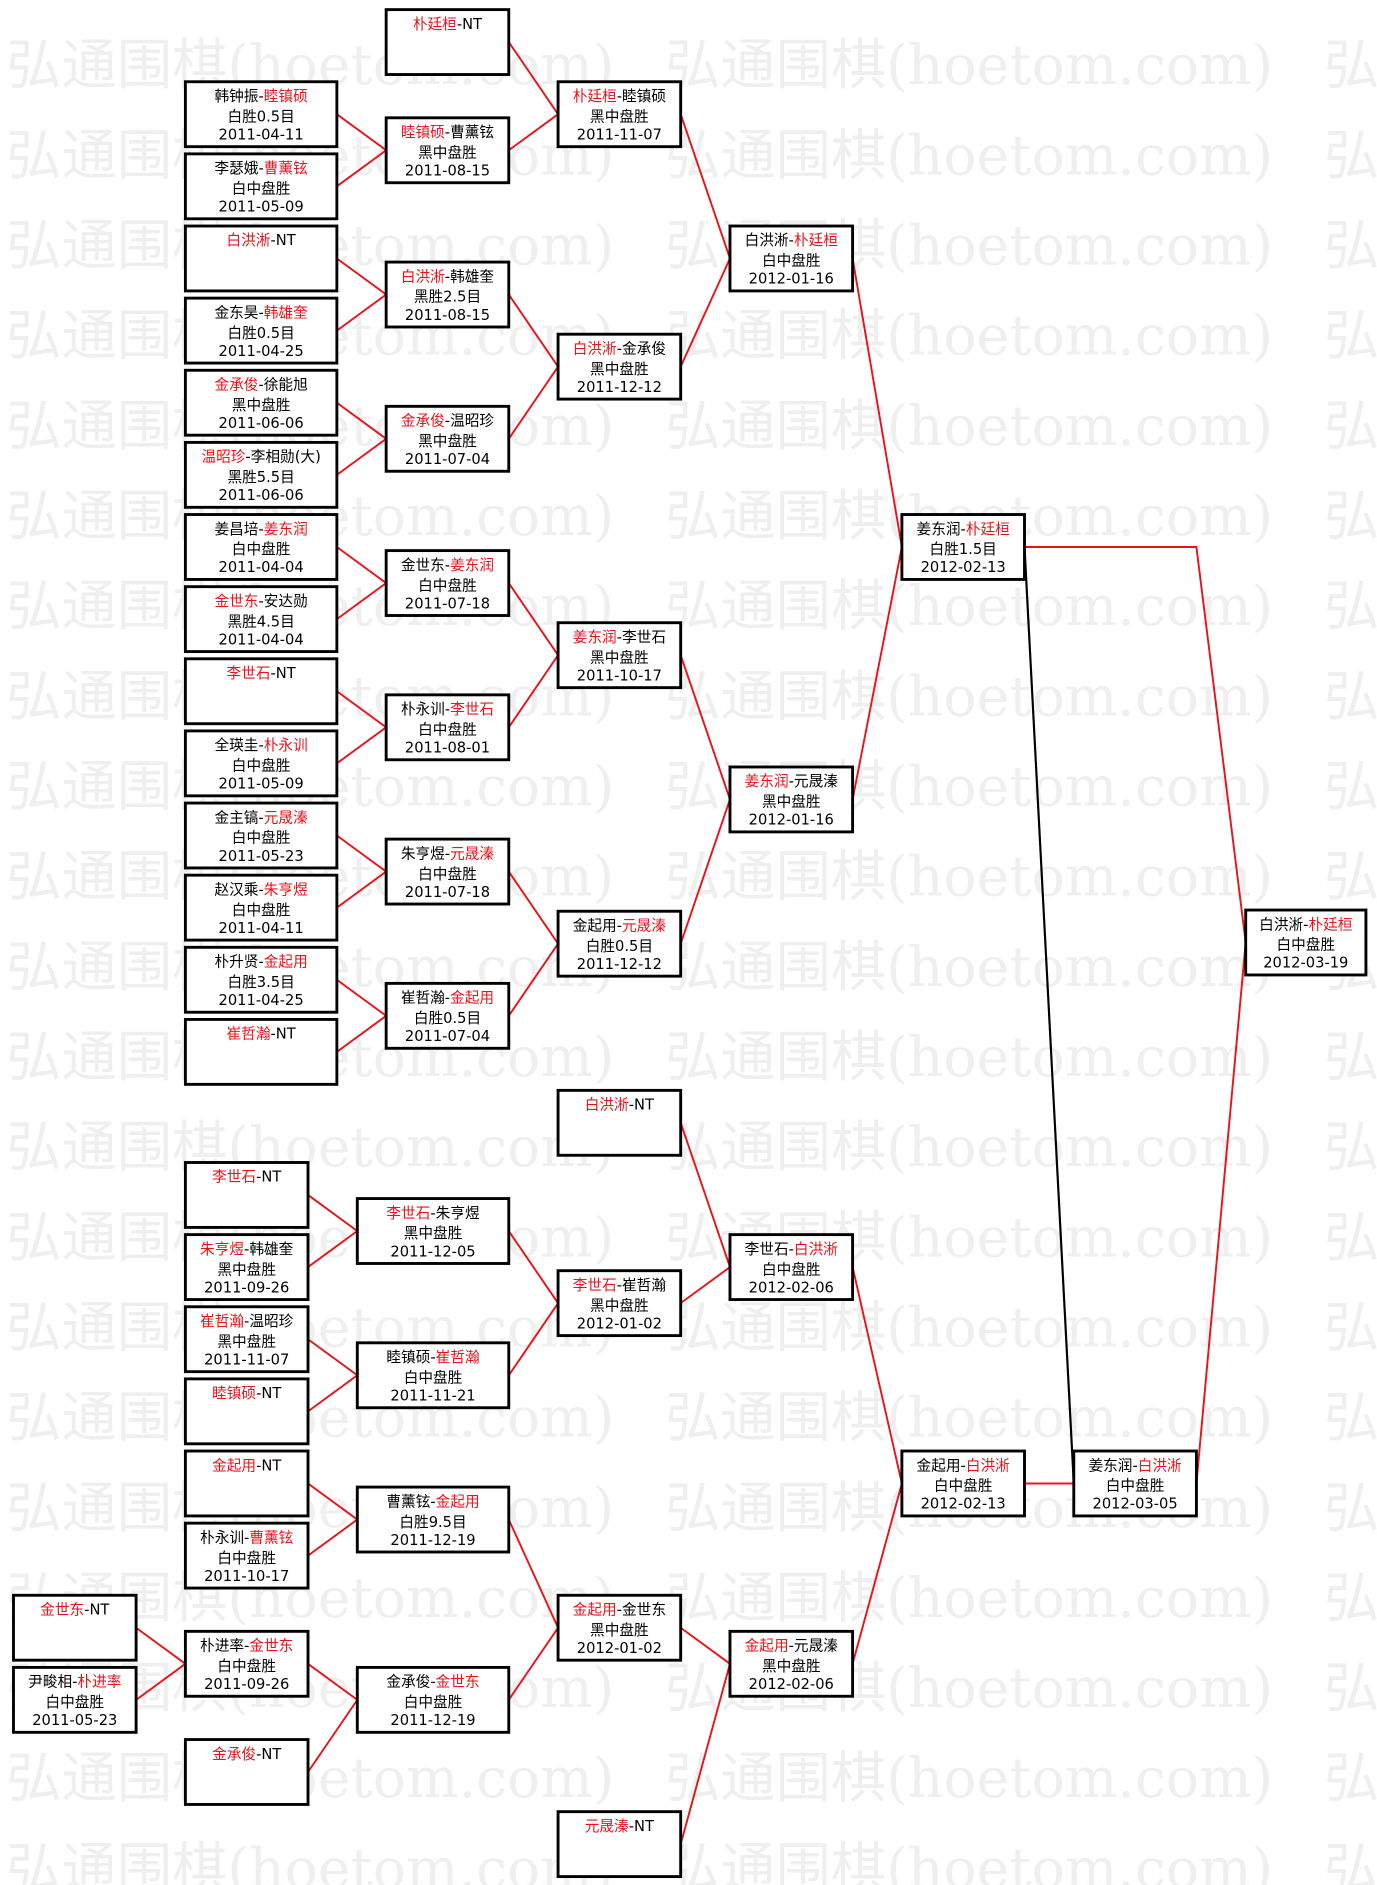 The width and height of the screenshot is (1377, 1885). I want to click on match-players: 姜东润-元晟溱, so click(792, 781).